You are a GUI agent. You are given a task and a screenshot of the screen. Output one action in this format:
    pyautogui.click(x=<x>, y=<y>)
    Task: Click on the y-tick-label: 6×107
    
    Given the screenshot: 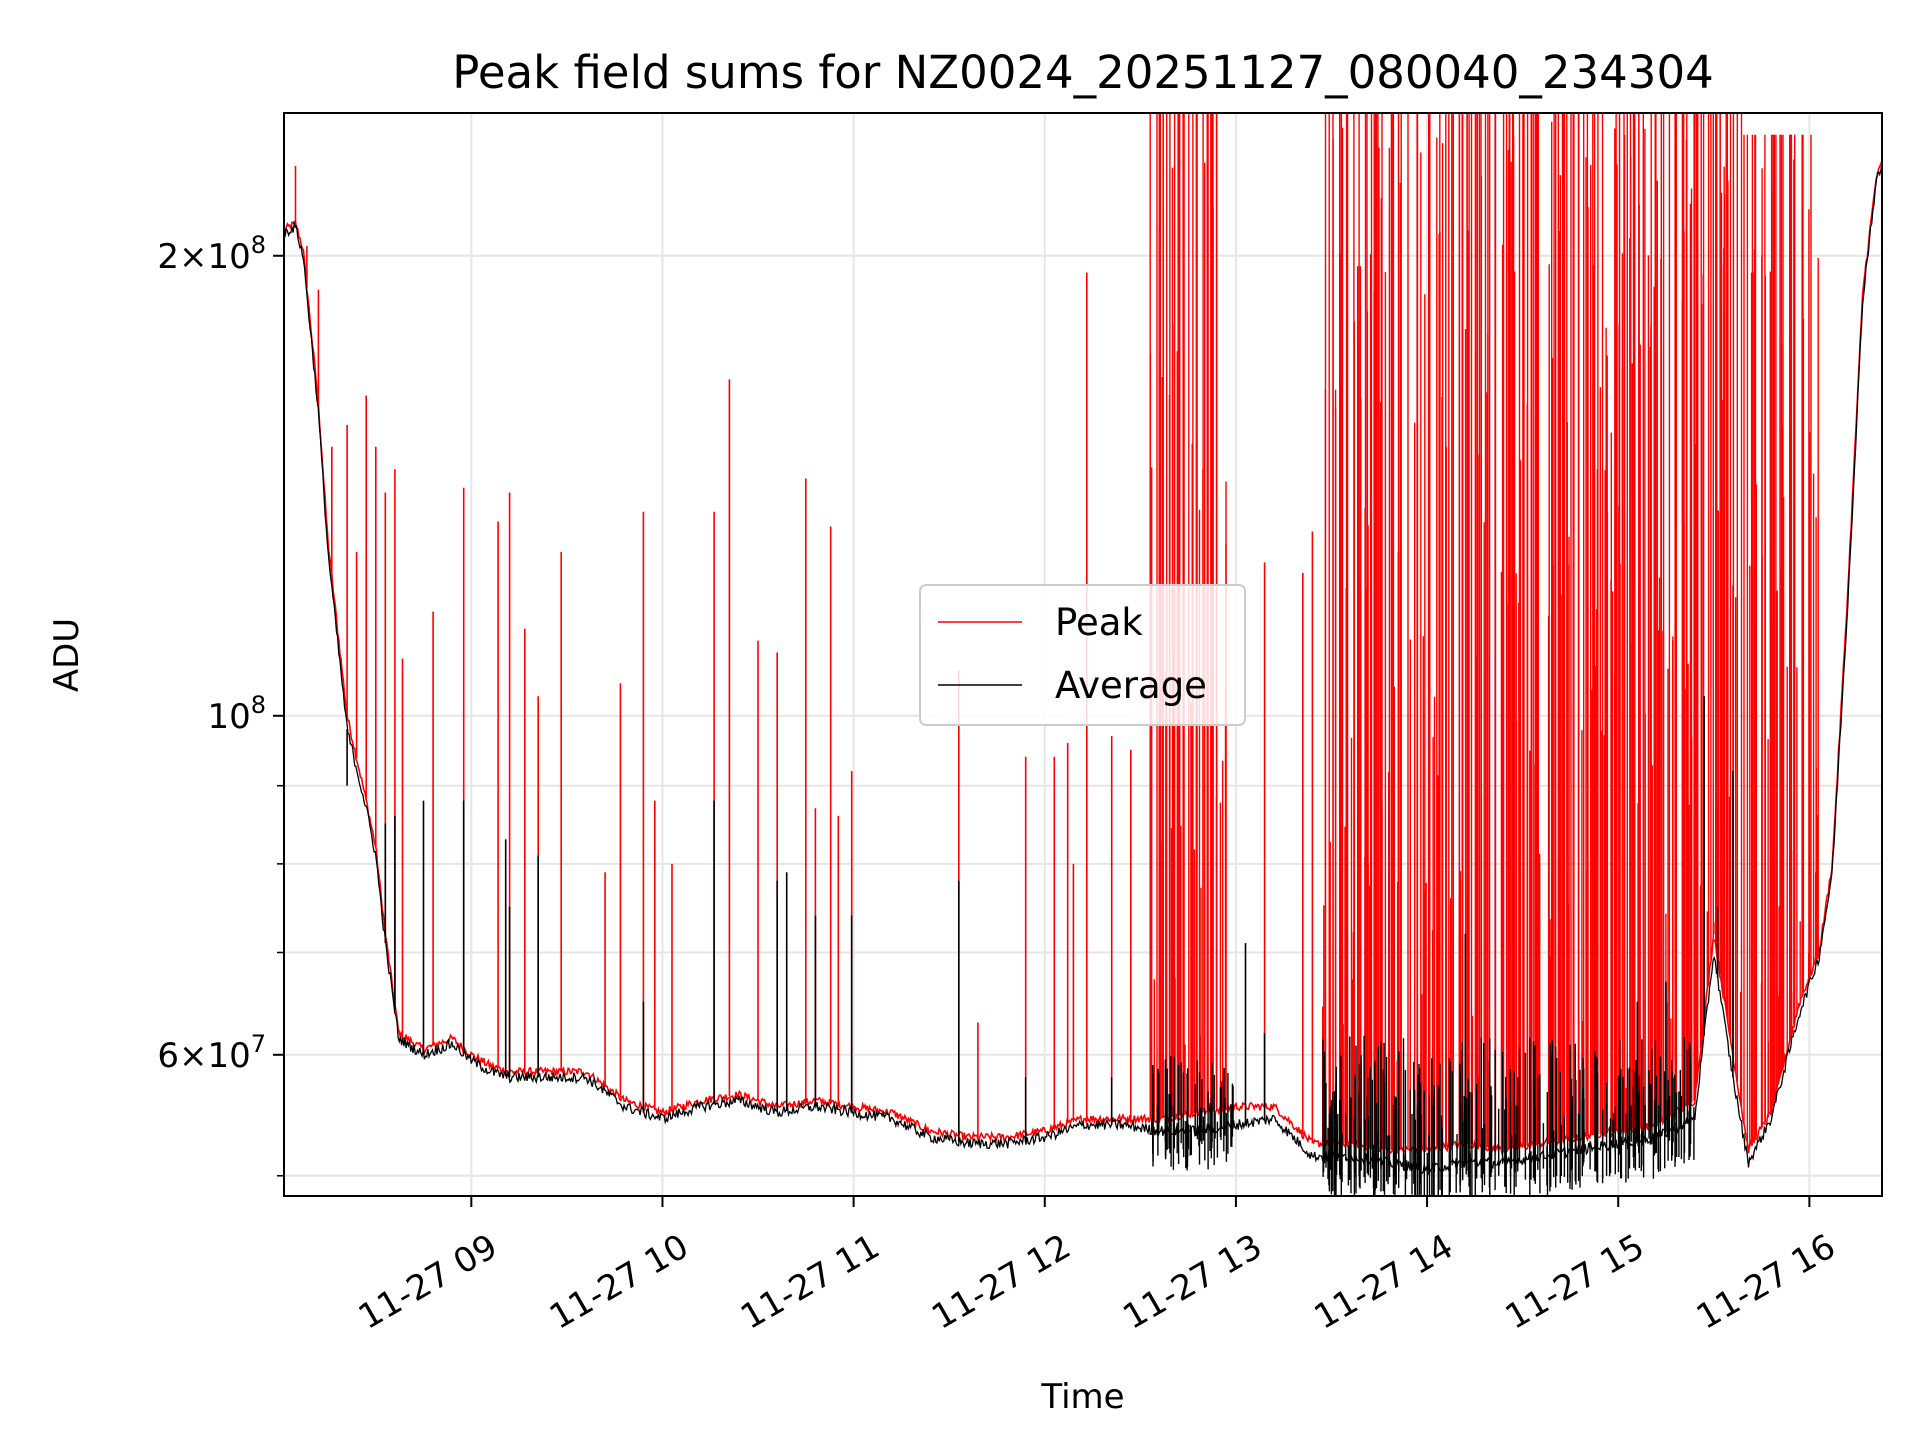 What is the action you would take?
    pyautogui.click(x=211, y=1053)
    